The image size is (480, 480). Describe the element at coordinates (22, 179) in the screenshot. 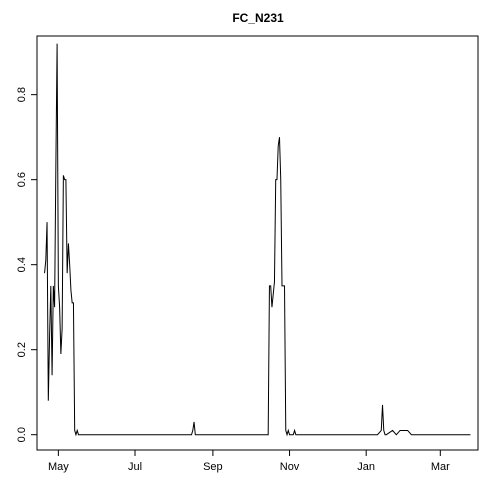

I see `y-tick-label: 0.6` at that location.